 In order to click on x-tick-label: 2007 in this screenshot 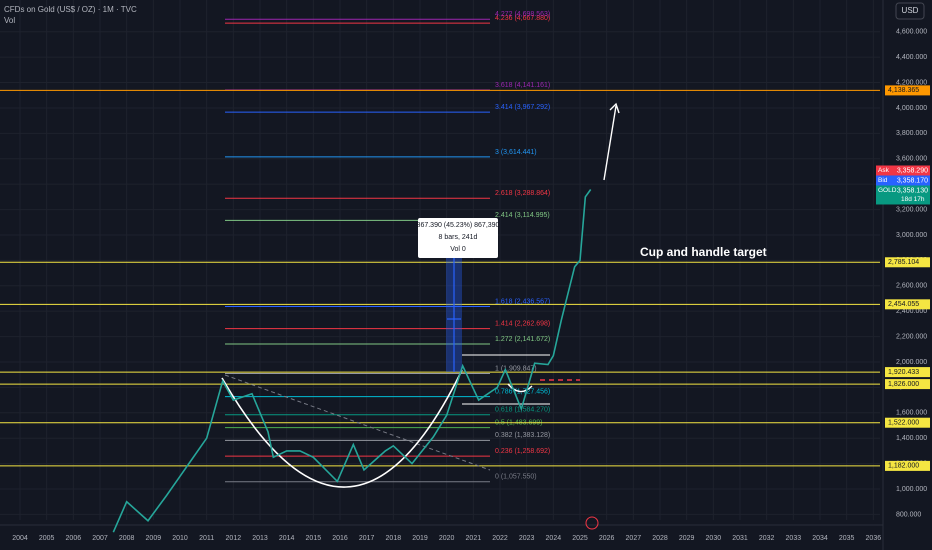, I will do `click(100, 538)`.